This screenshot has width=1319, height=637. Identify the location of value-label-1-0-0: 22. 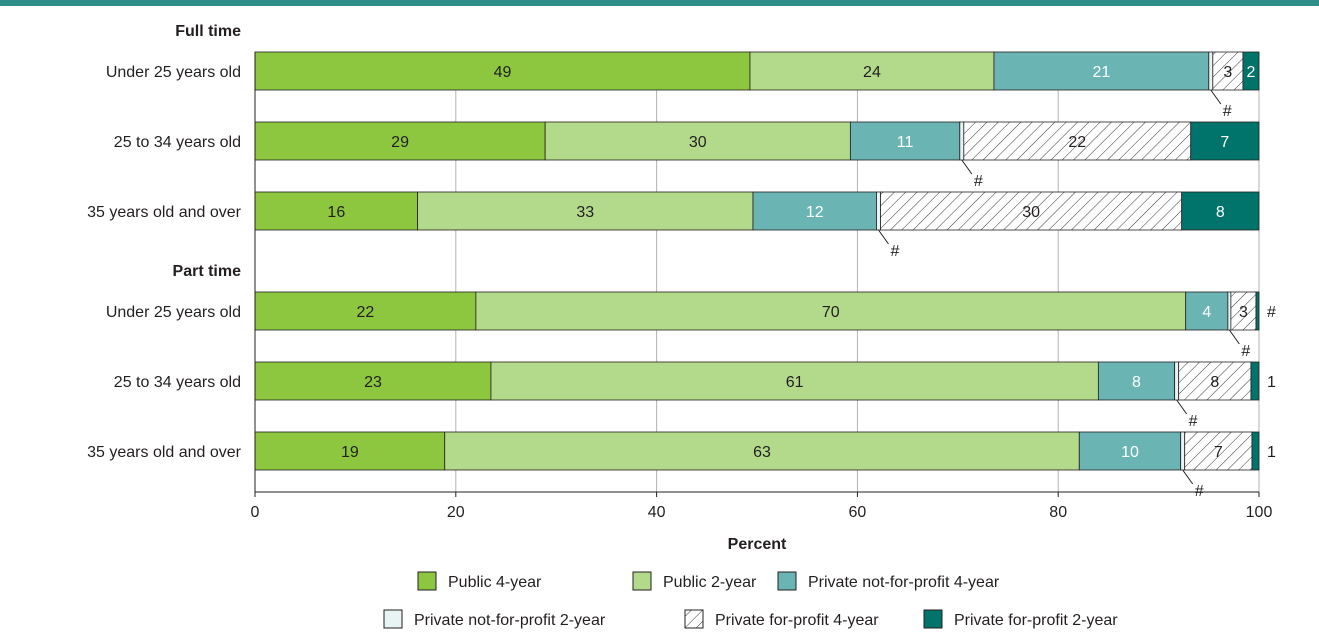
(366, 312).